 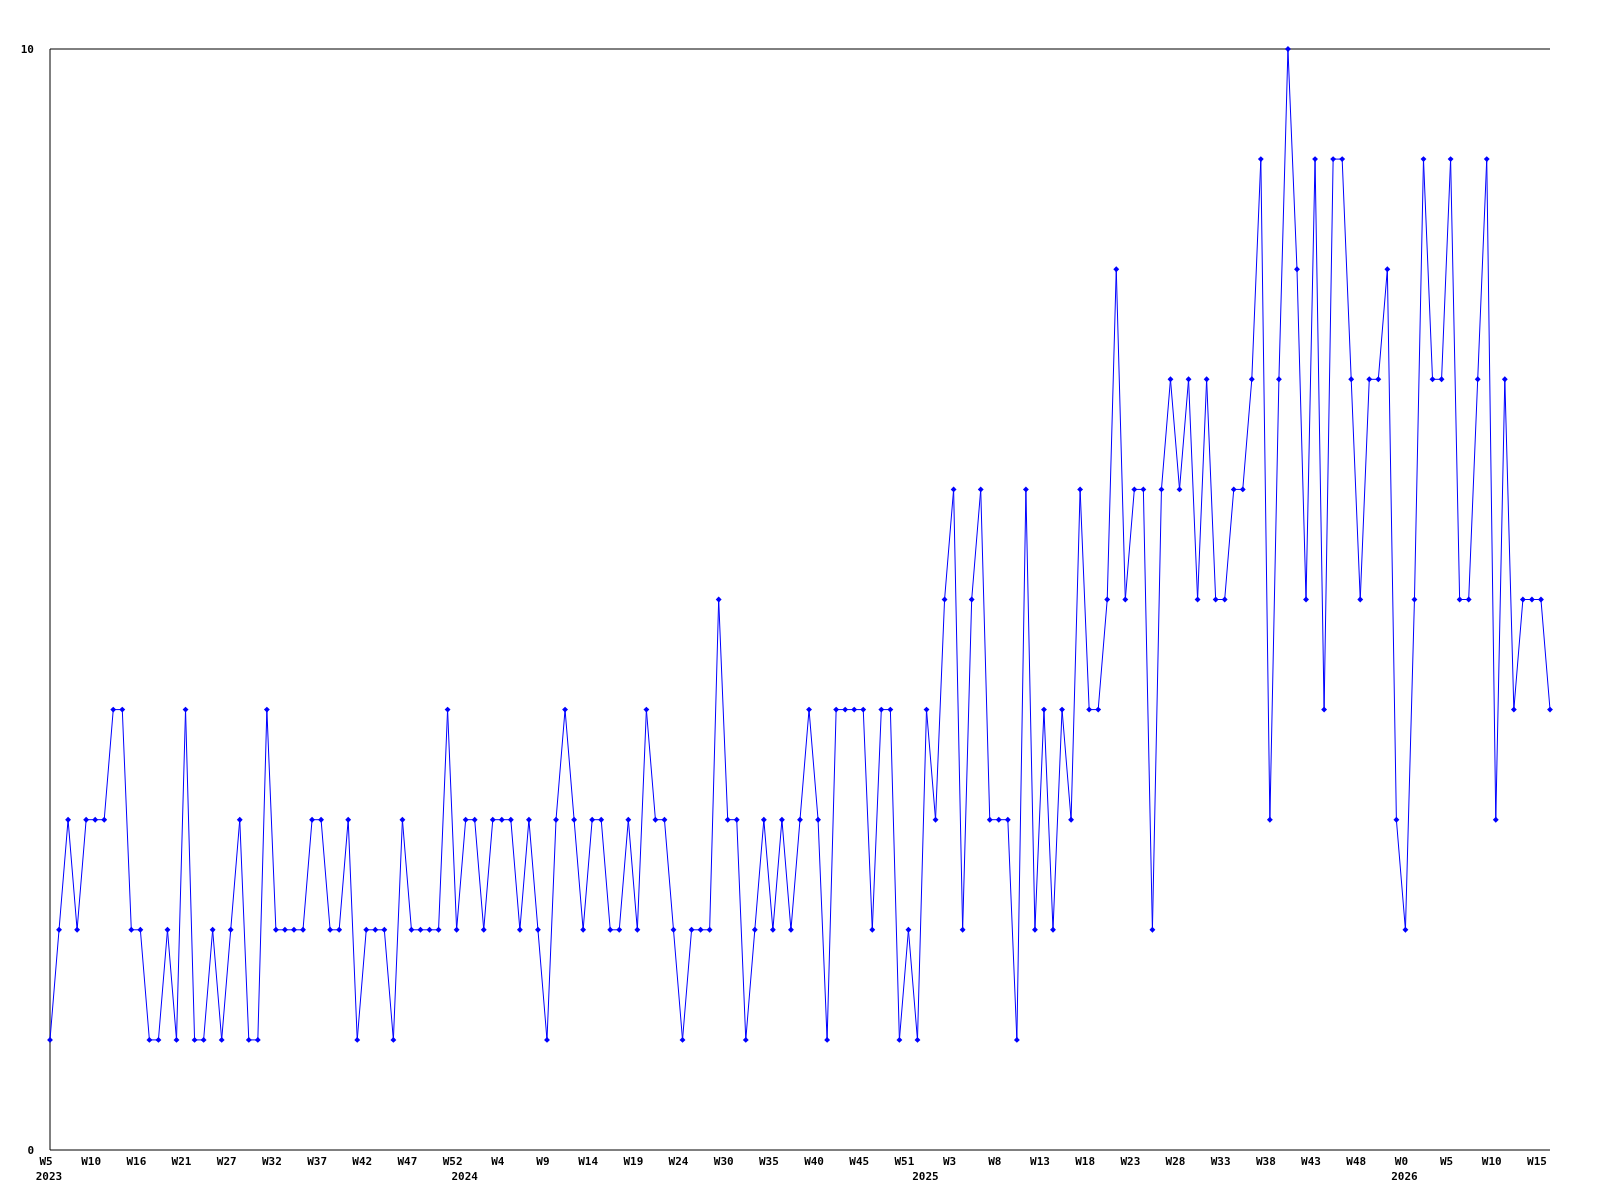 What do you see at coordinates (1446, 1161) in the screenshot?
I see `x-tick-label: W5` at bounding box center [1446, 1161].